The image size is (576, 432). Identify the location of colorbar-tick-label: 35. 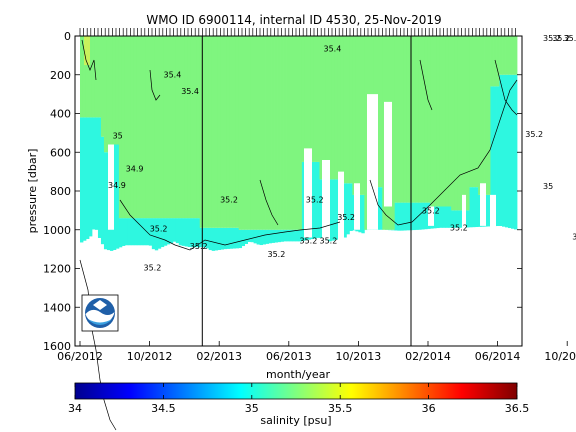
(252, 408).